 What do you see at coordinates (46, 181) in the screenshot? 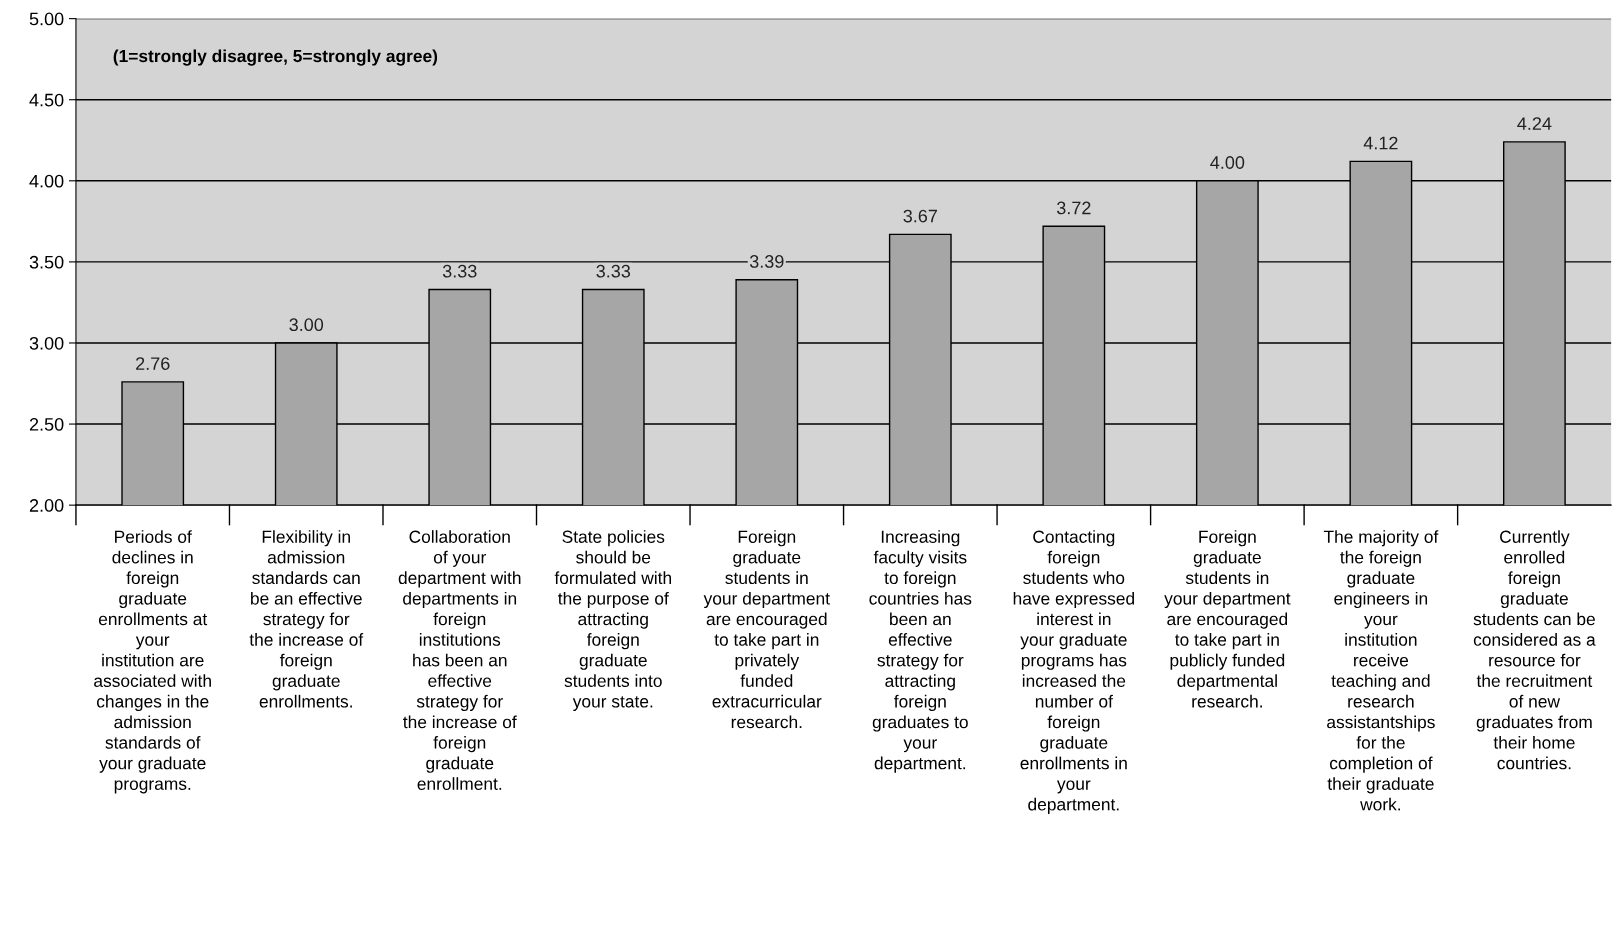
I see `y-tick-label: 4.00` at bounding box center [46, 181].